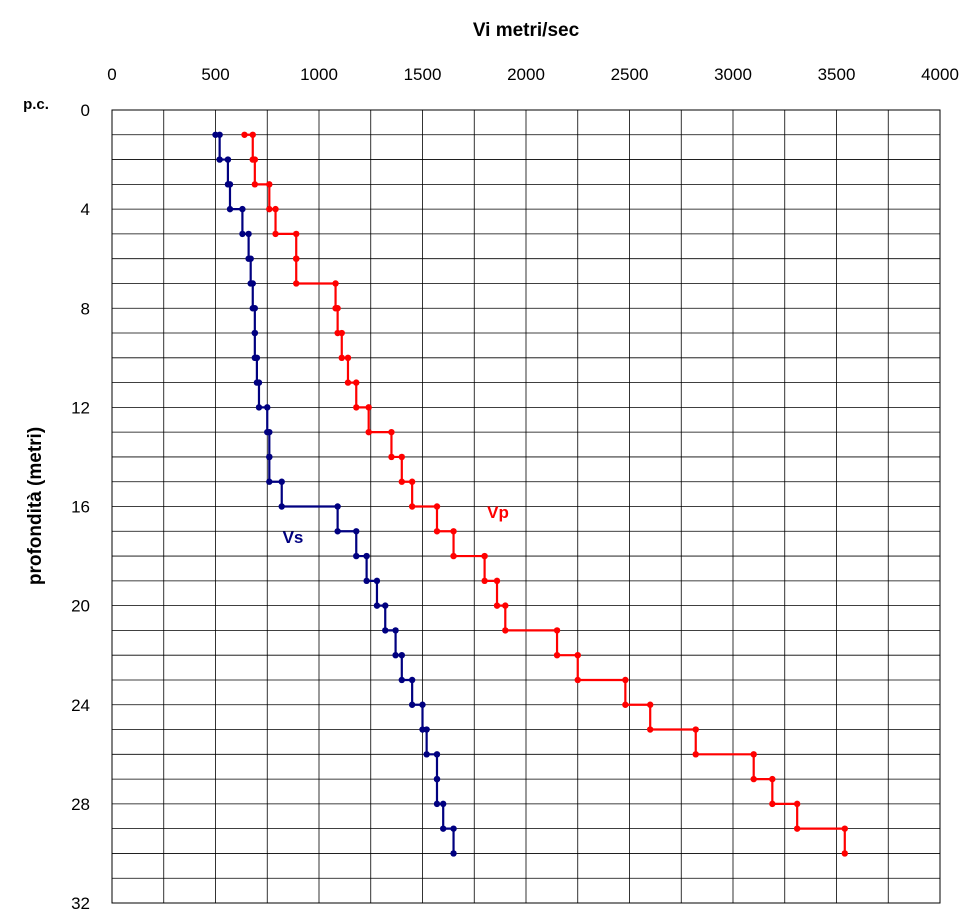 Image resolution: width=967 pixels, height=913 pixels. What do you see at coordinates (215, 74) in the screenshot?
I see `x-tick-label: 500` at bounding box center [215, 74].